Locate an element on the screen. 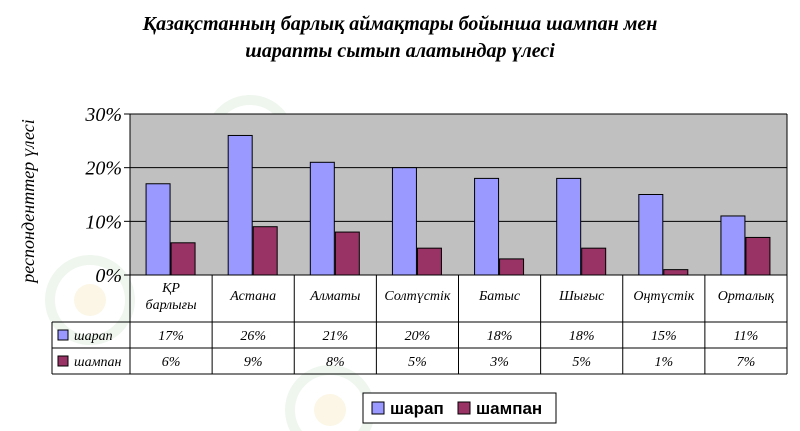 The image size is (800, 431). legend: шарап шампан is located at coordinates (459, 408).